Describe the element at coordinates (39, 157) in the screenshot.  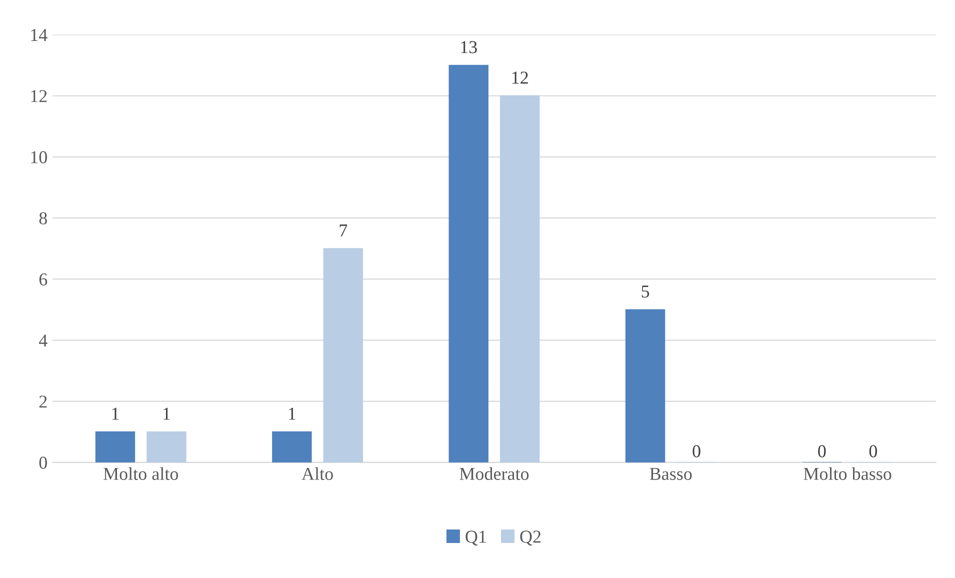
I see `y-tick-label: 10` at that location.